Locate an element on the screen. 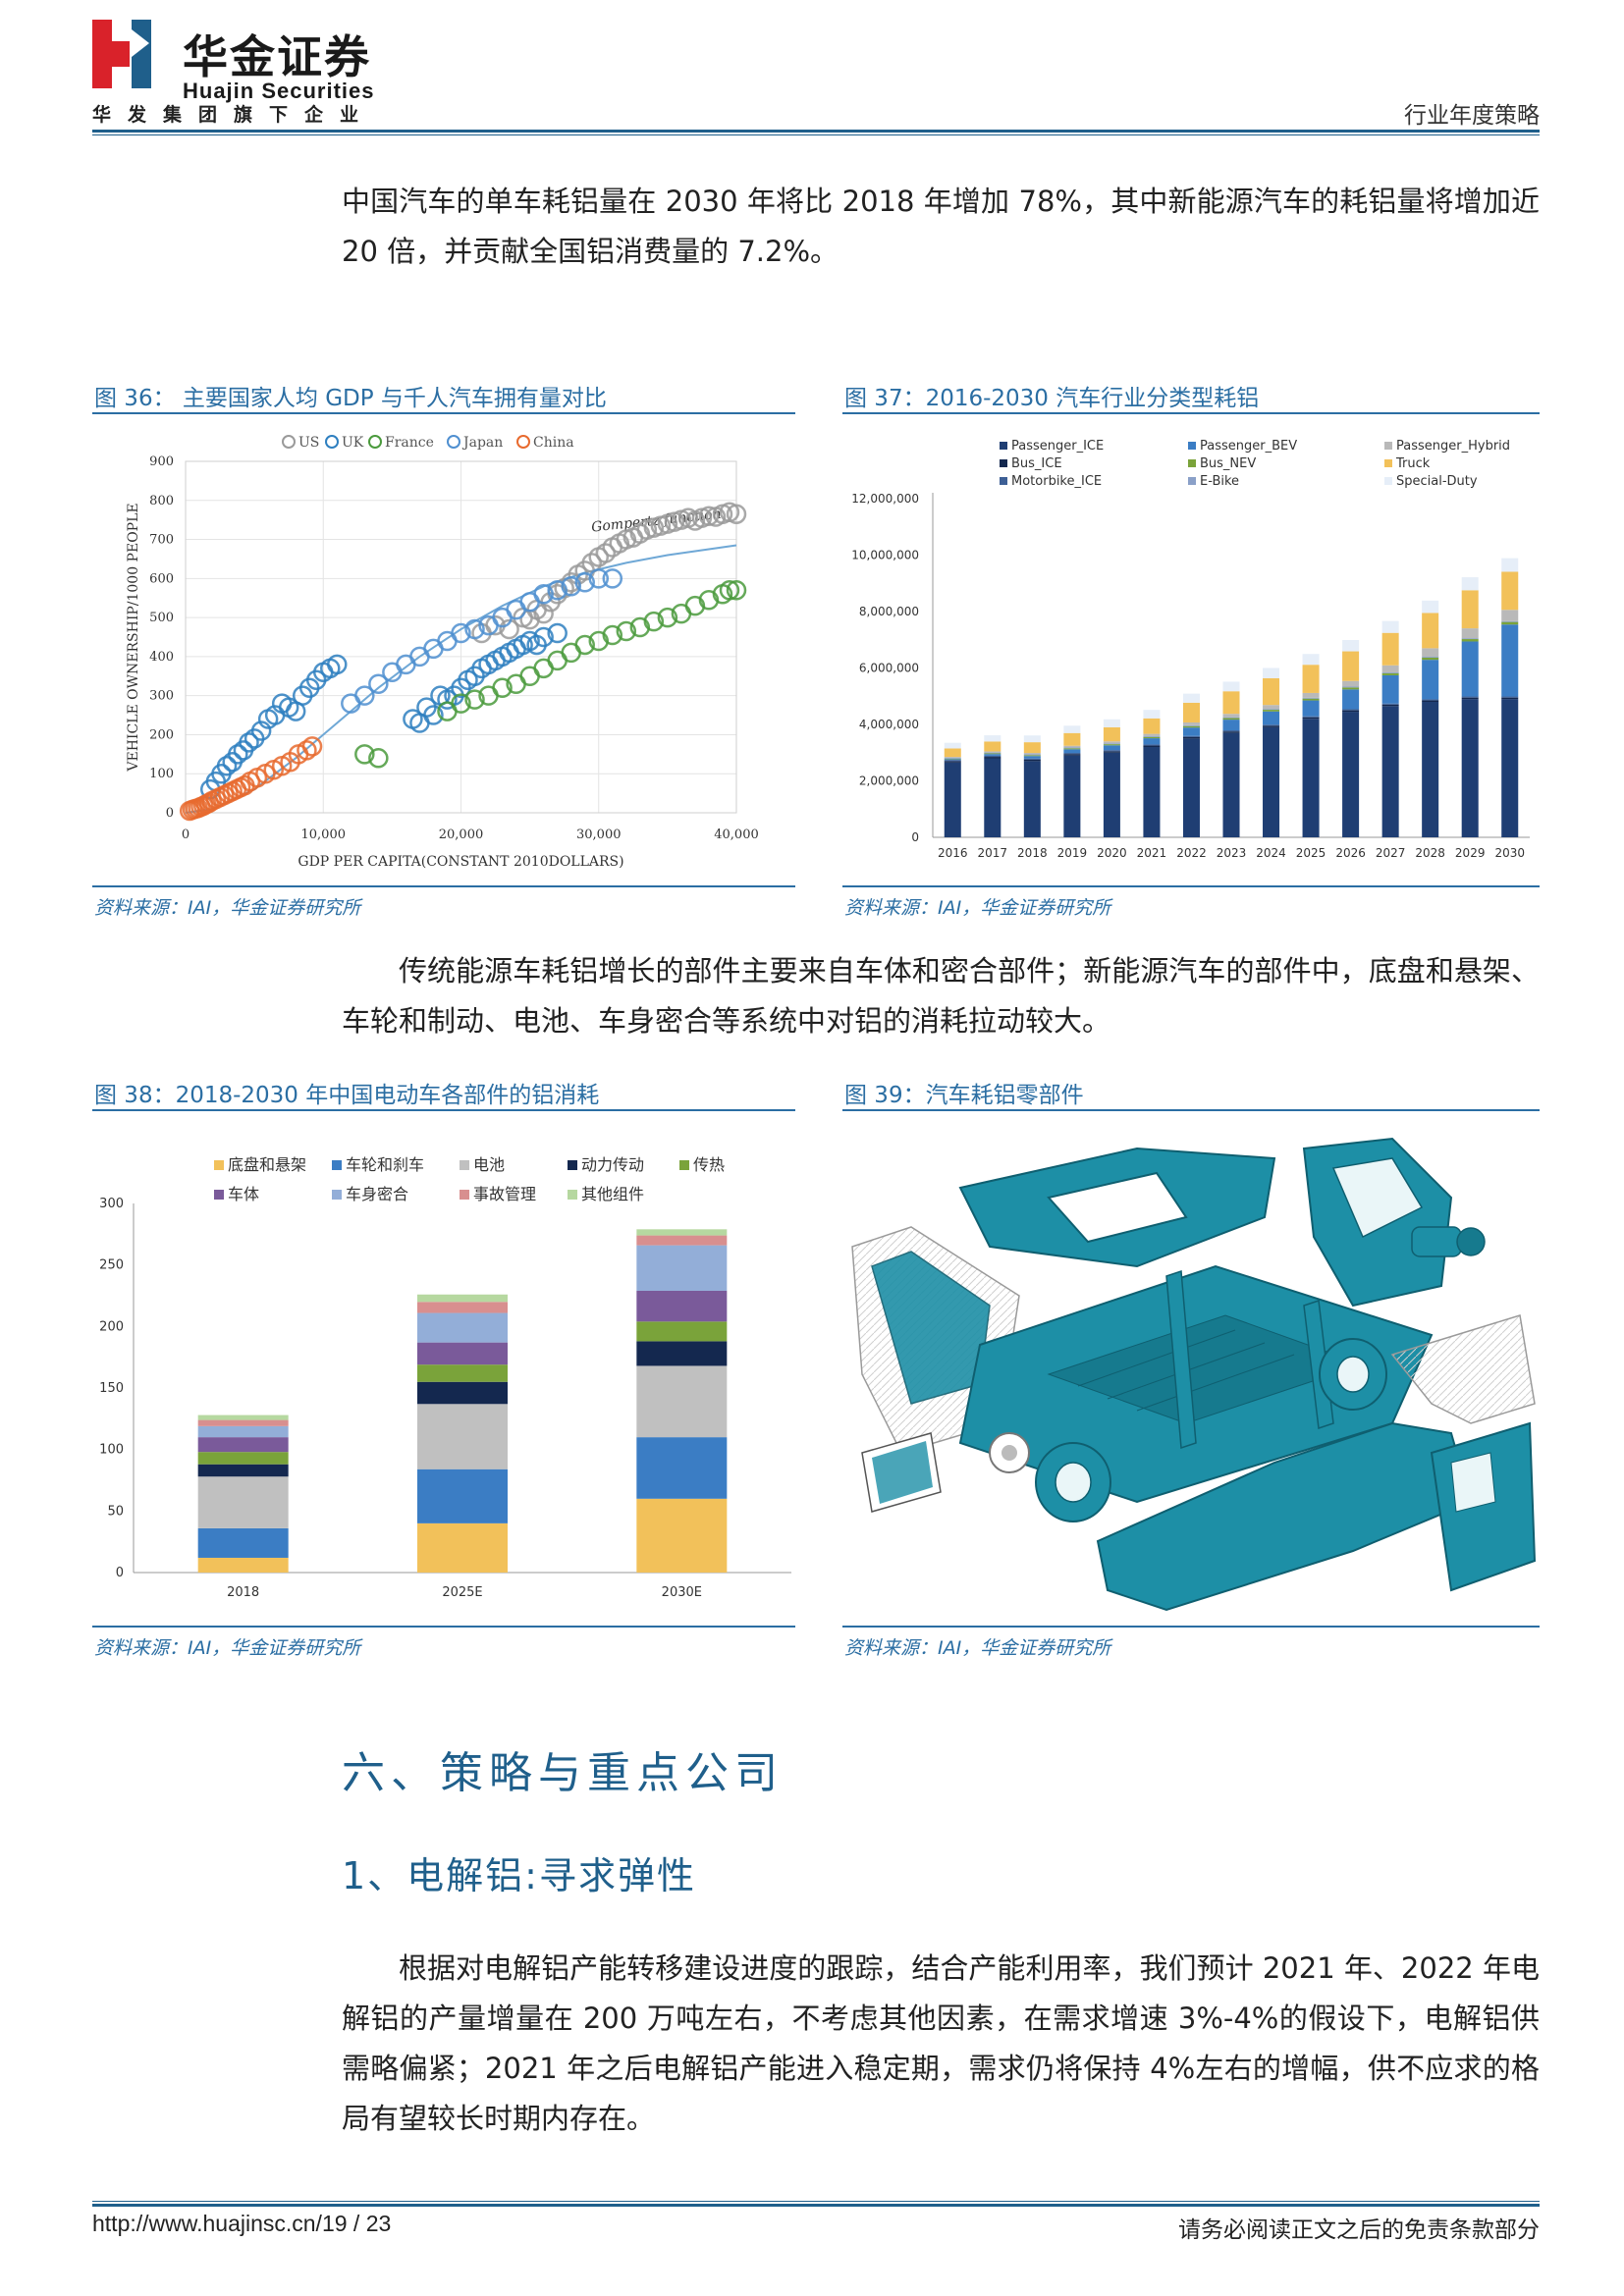 The width and height of the screenshot is (1624, 2296). figure-39-top-rule is located at coordinates (1191, 1110).